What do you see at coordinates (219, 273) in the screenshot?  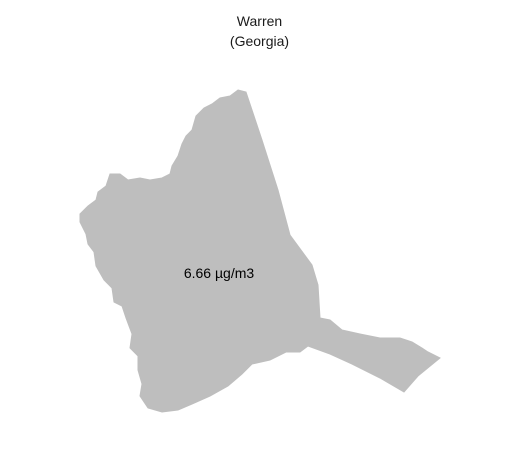 I see `region-value-label: 6.66 µg/m3` at bounding box center [219, 273].